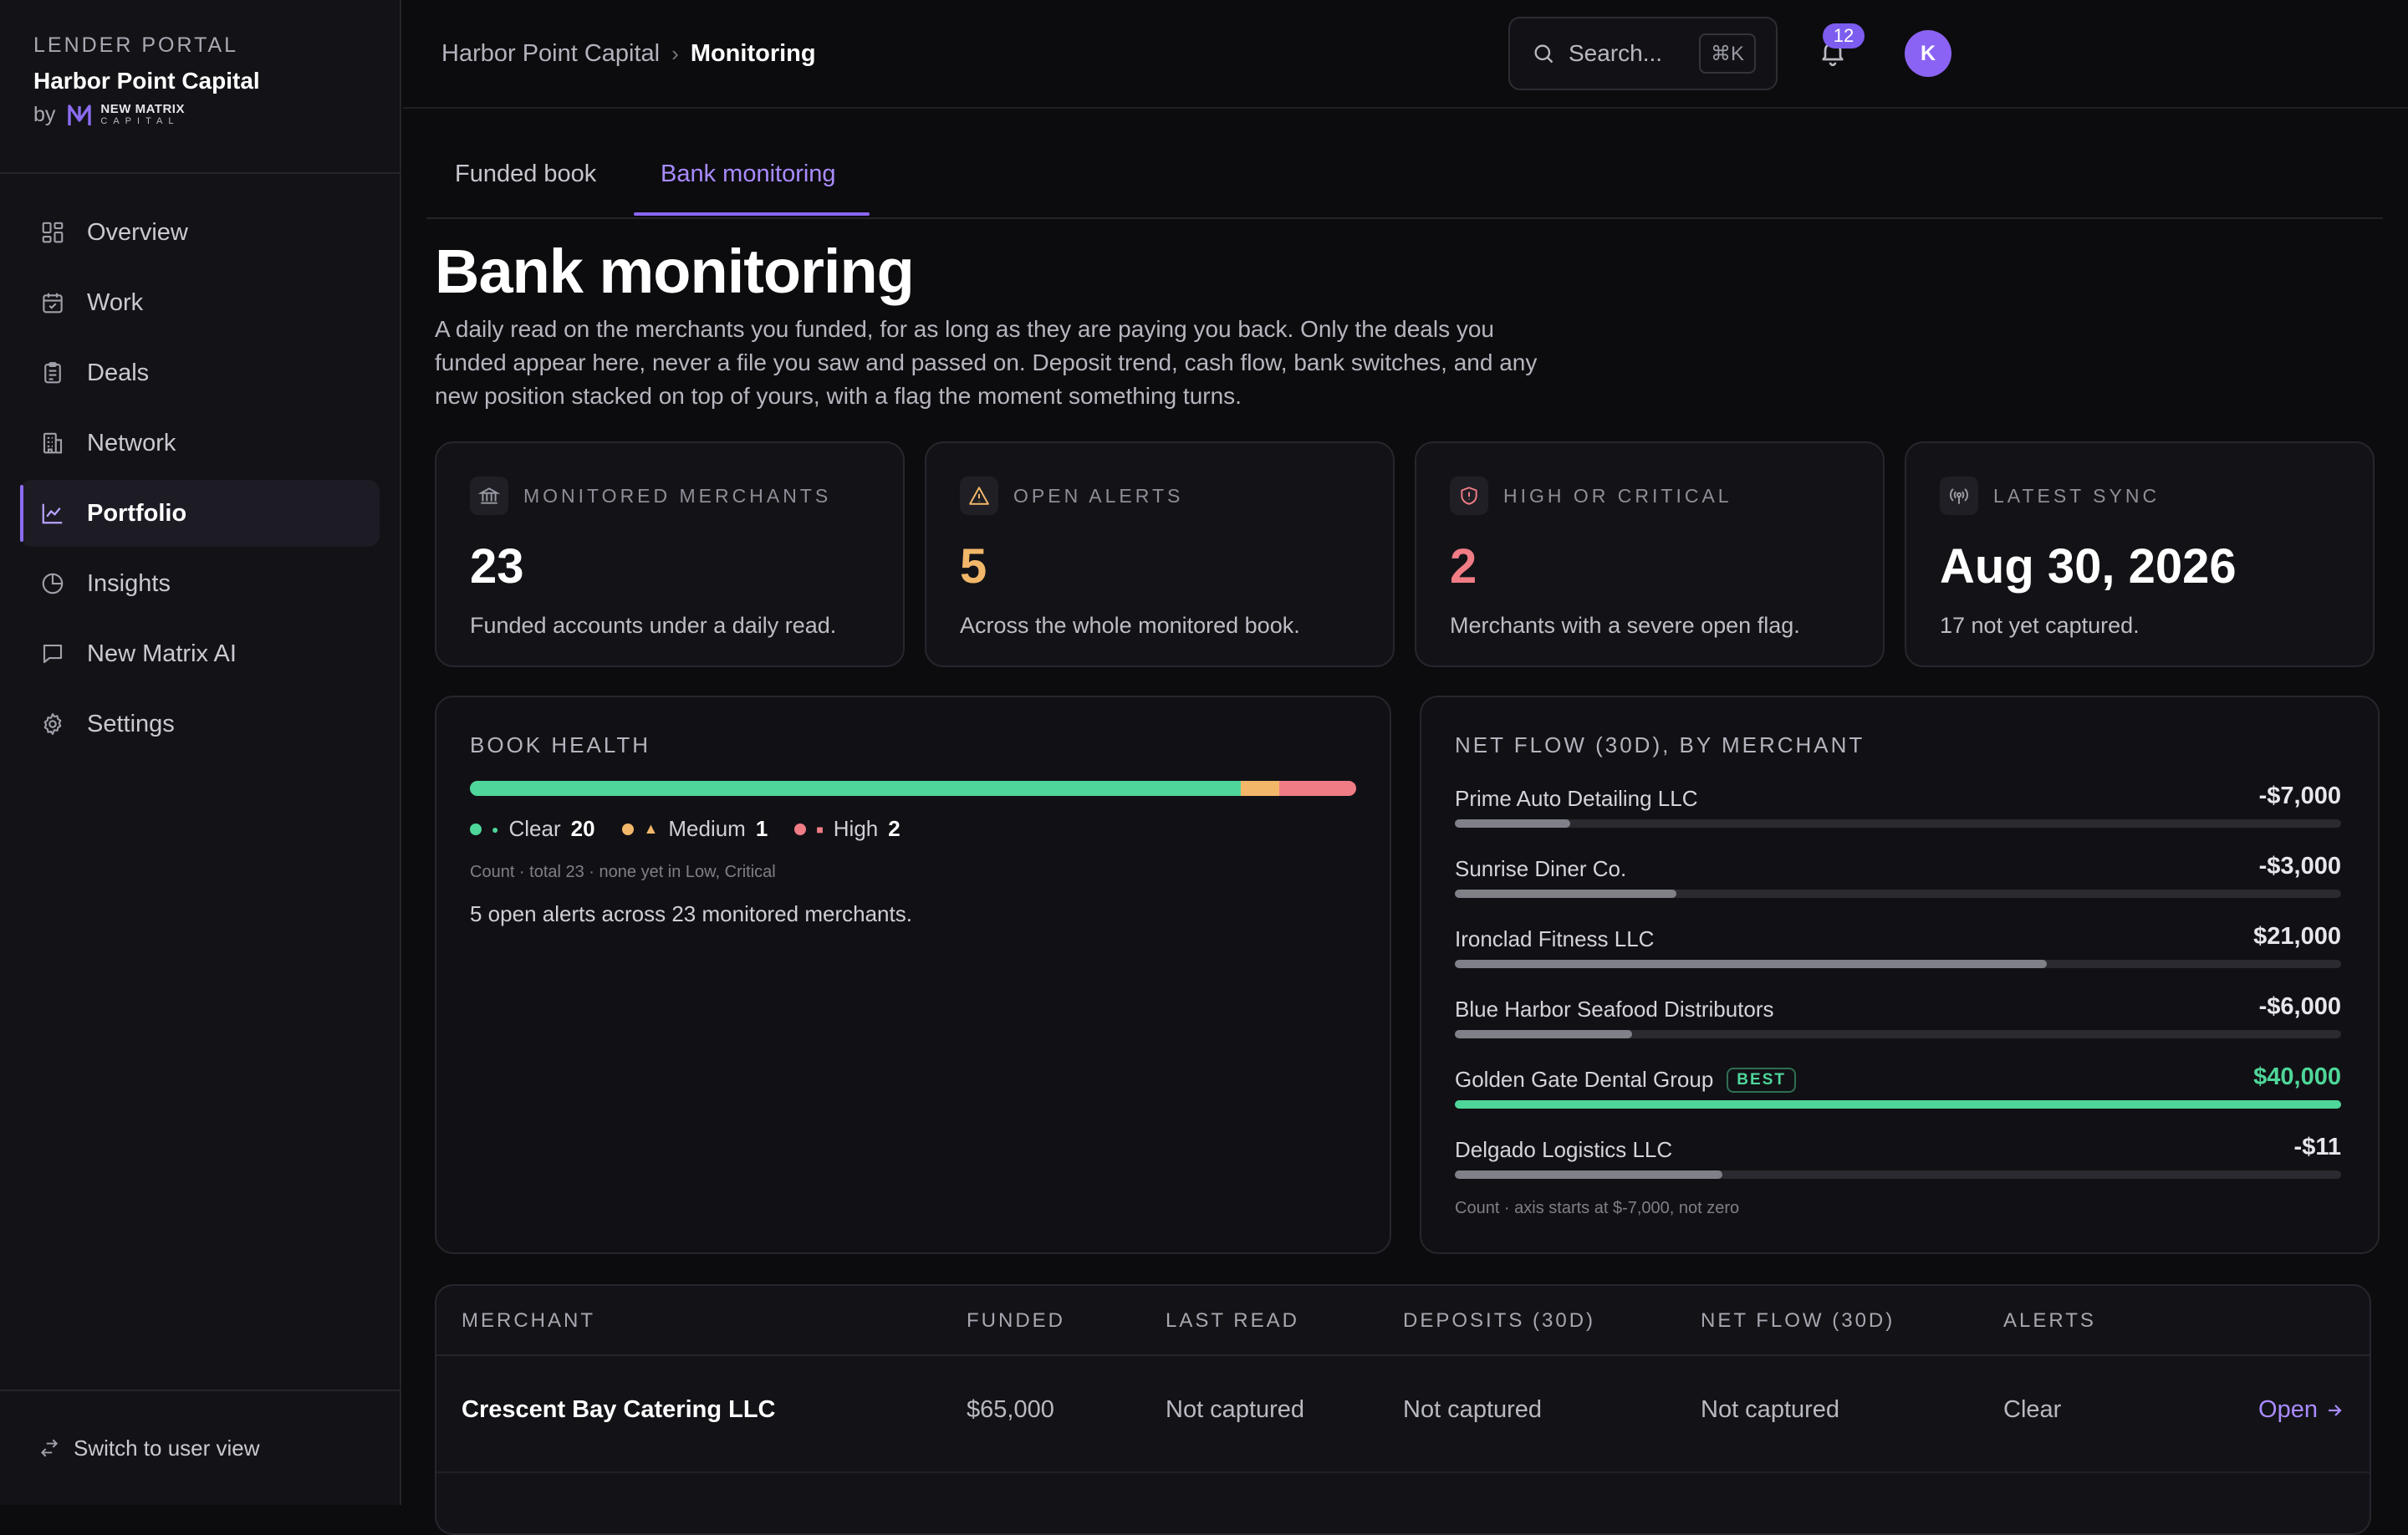  Describe the element at coordinates (200, 653) in the screenshot. I see `sidebar-item-new-matrix-ai: New Matrix AI` at that location.